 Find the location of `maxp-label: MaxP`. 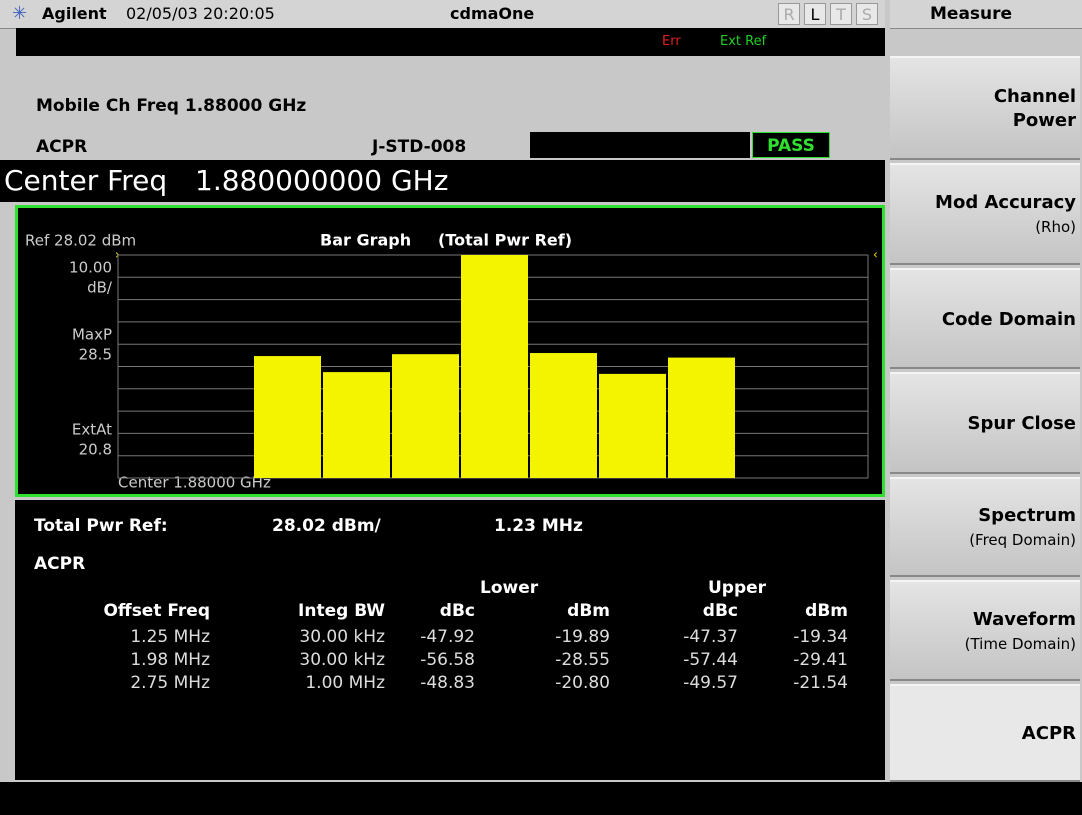

maxp-label: MaxP is located at coordinates (92, 335).